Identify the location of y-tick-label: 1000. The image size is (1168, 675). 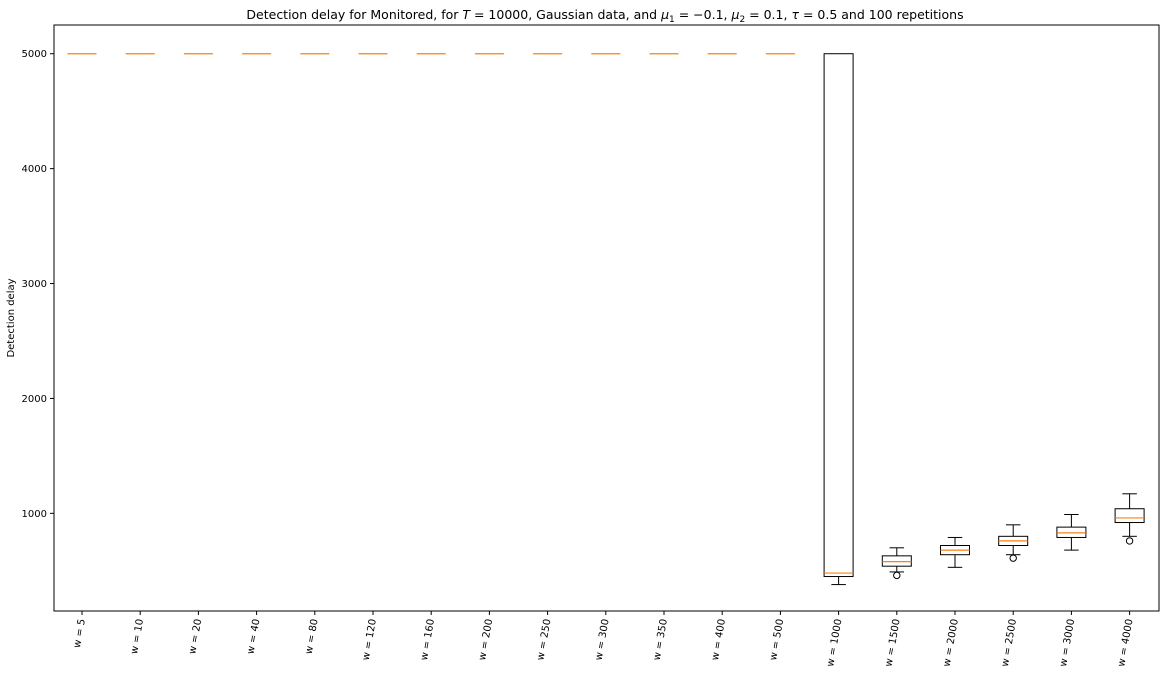
(34, 514).